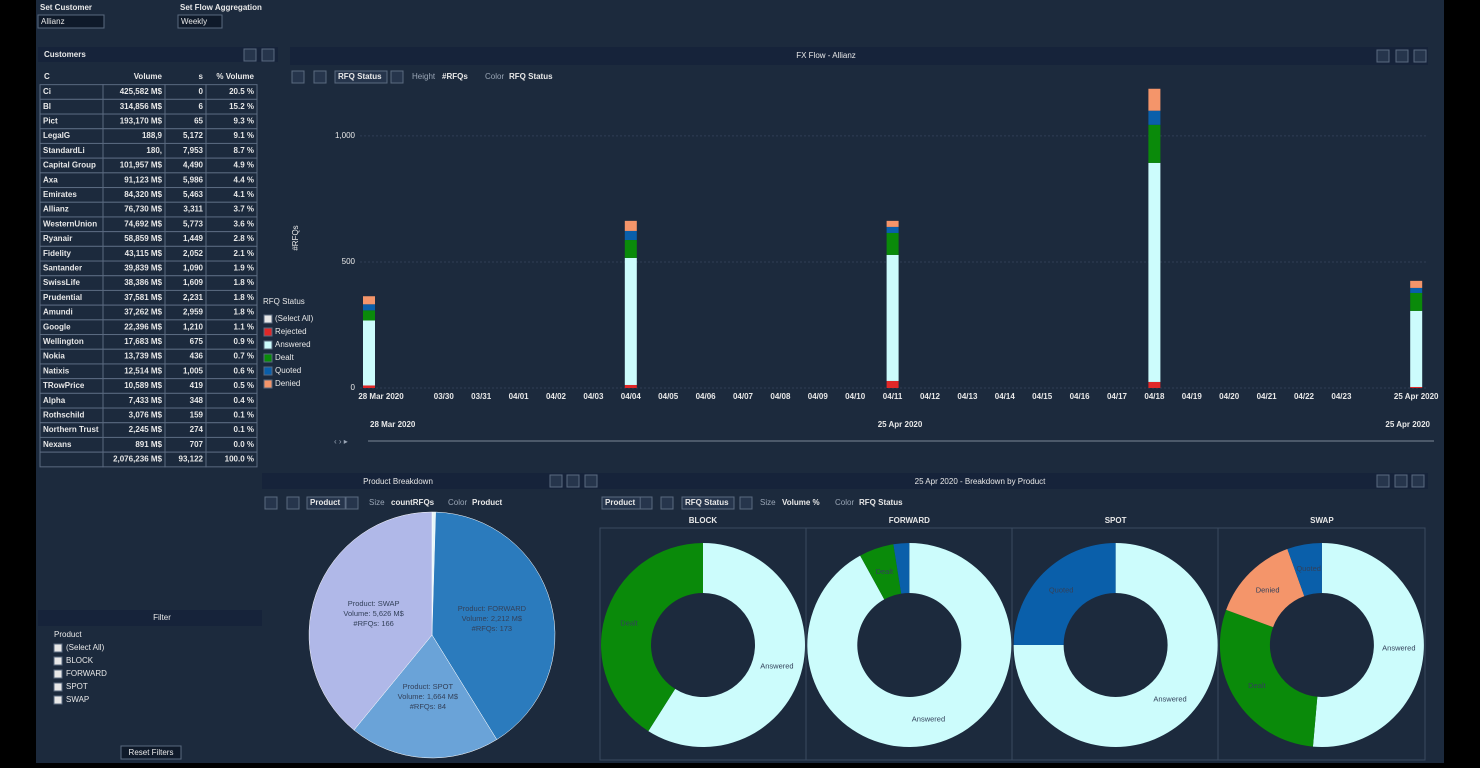 The width and height of the screenshot is (1480, 768). Describe the element at coordinates (71, 21) in the screenshot. I see `customer-dropdown` at that location.